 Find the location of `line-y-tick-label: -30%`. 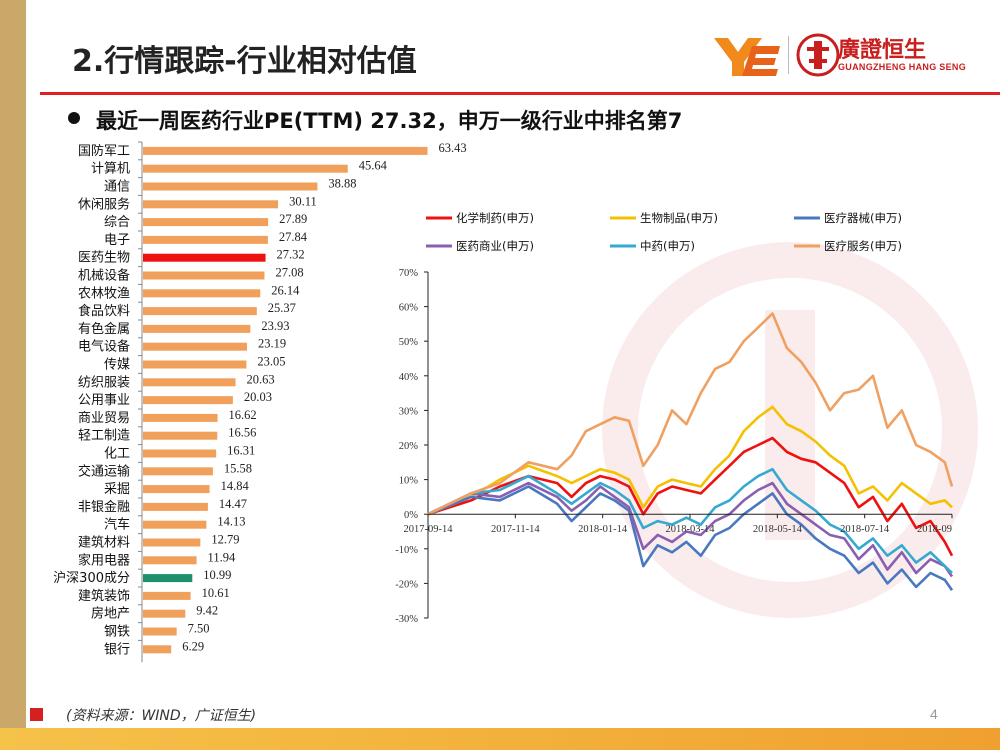

line-y-tick-label: -30% is located at coordinates (406, 619).